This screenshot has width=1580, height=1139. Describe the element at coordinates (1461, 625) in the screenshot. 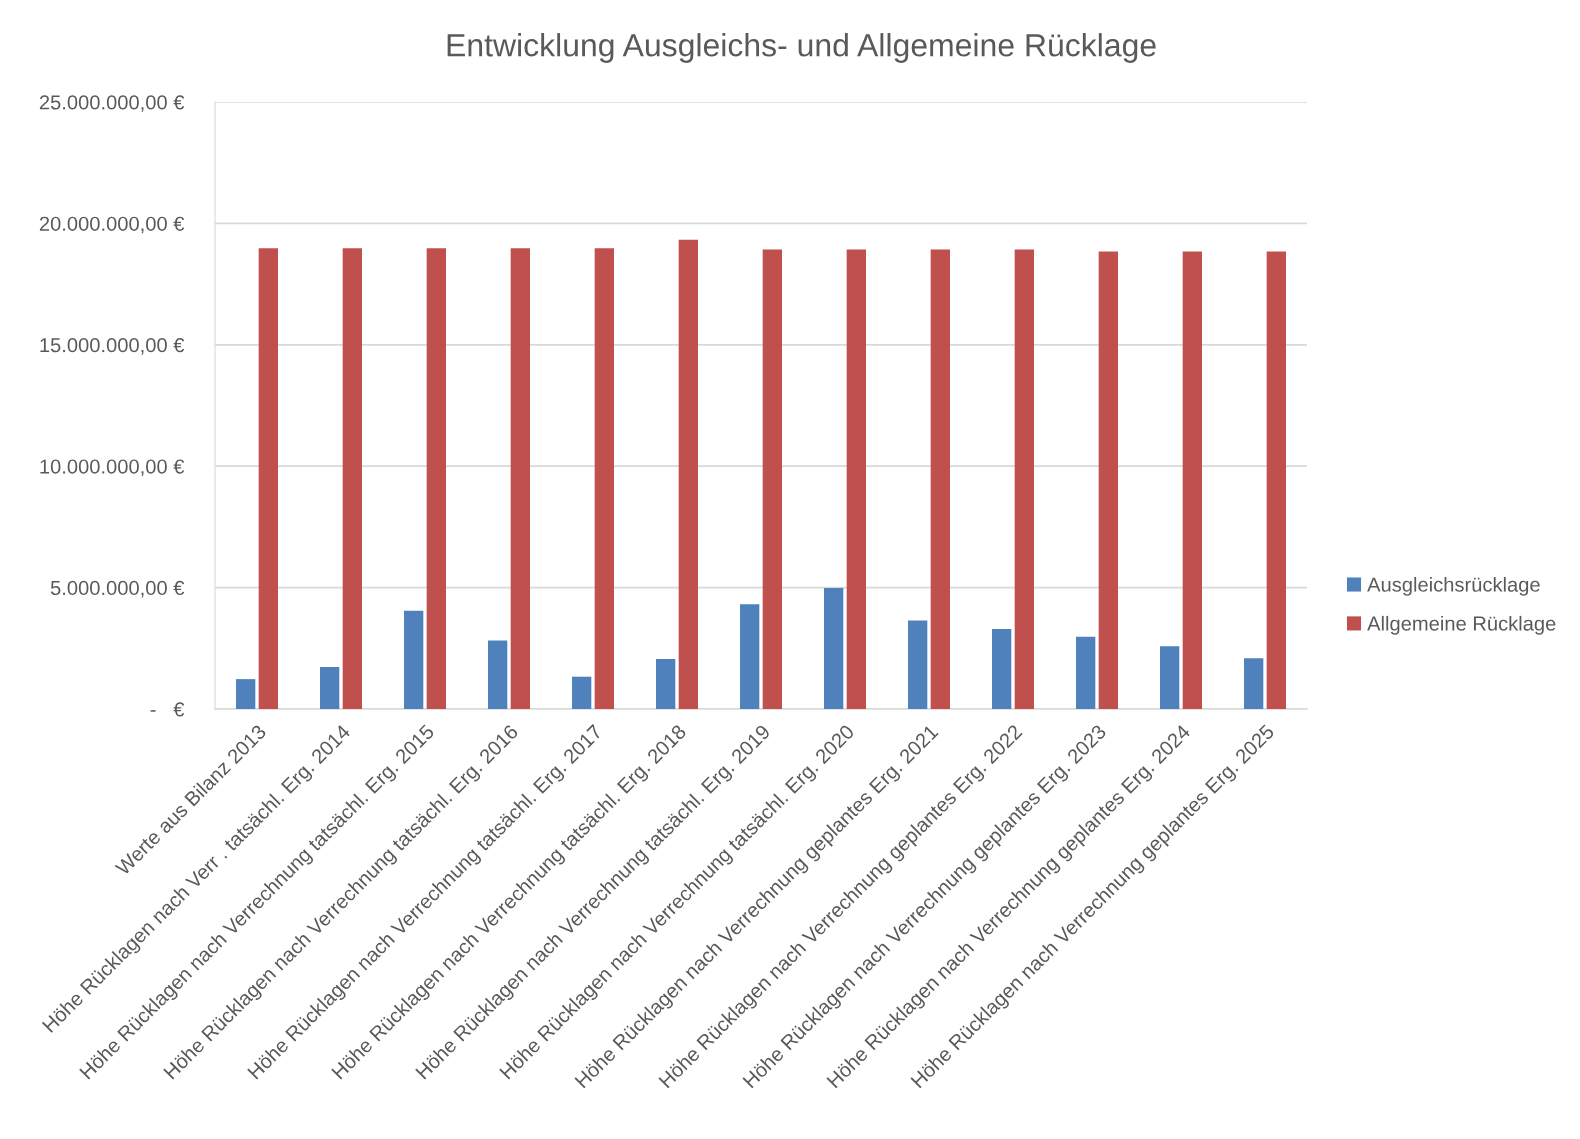

I see `legend-label: Allgemeine Rücklage` at that location.